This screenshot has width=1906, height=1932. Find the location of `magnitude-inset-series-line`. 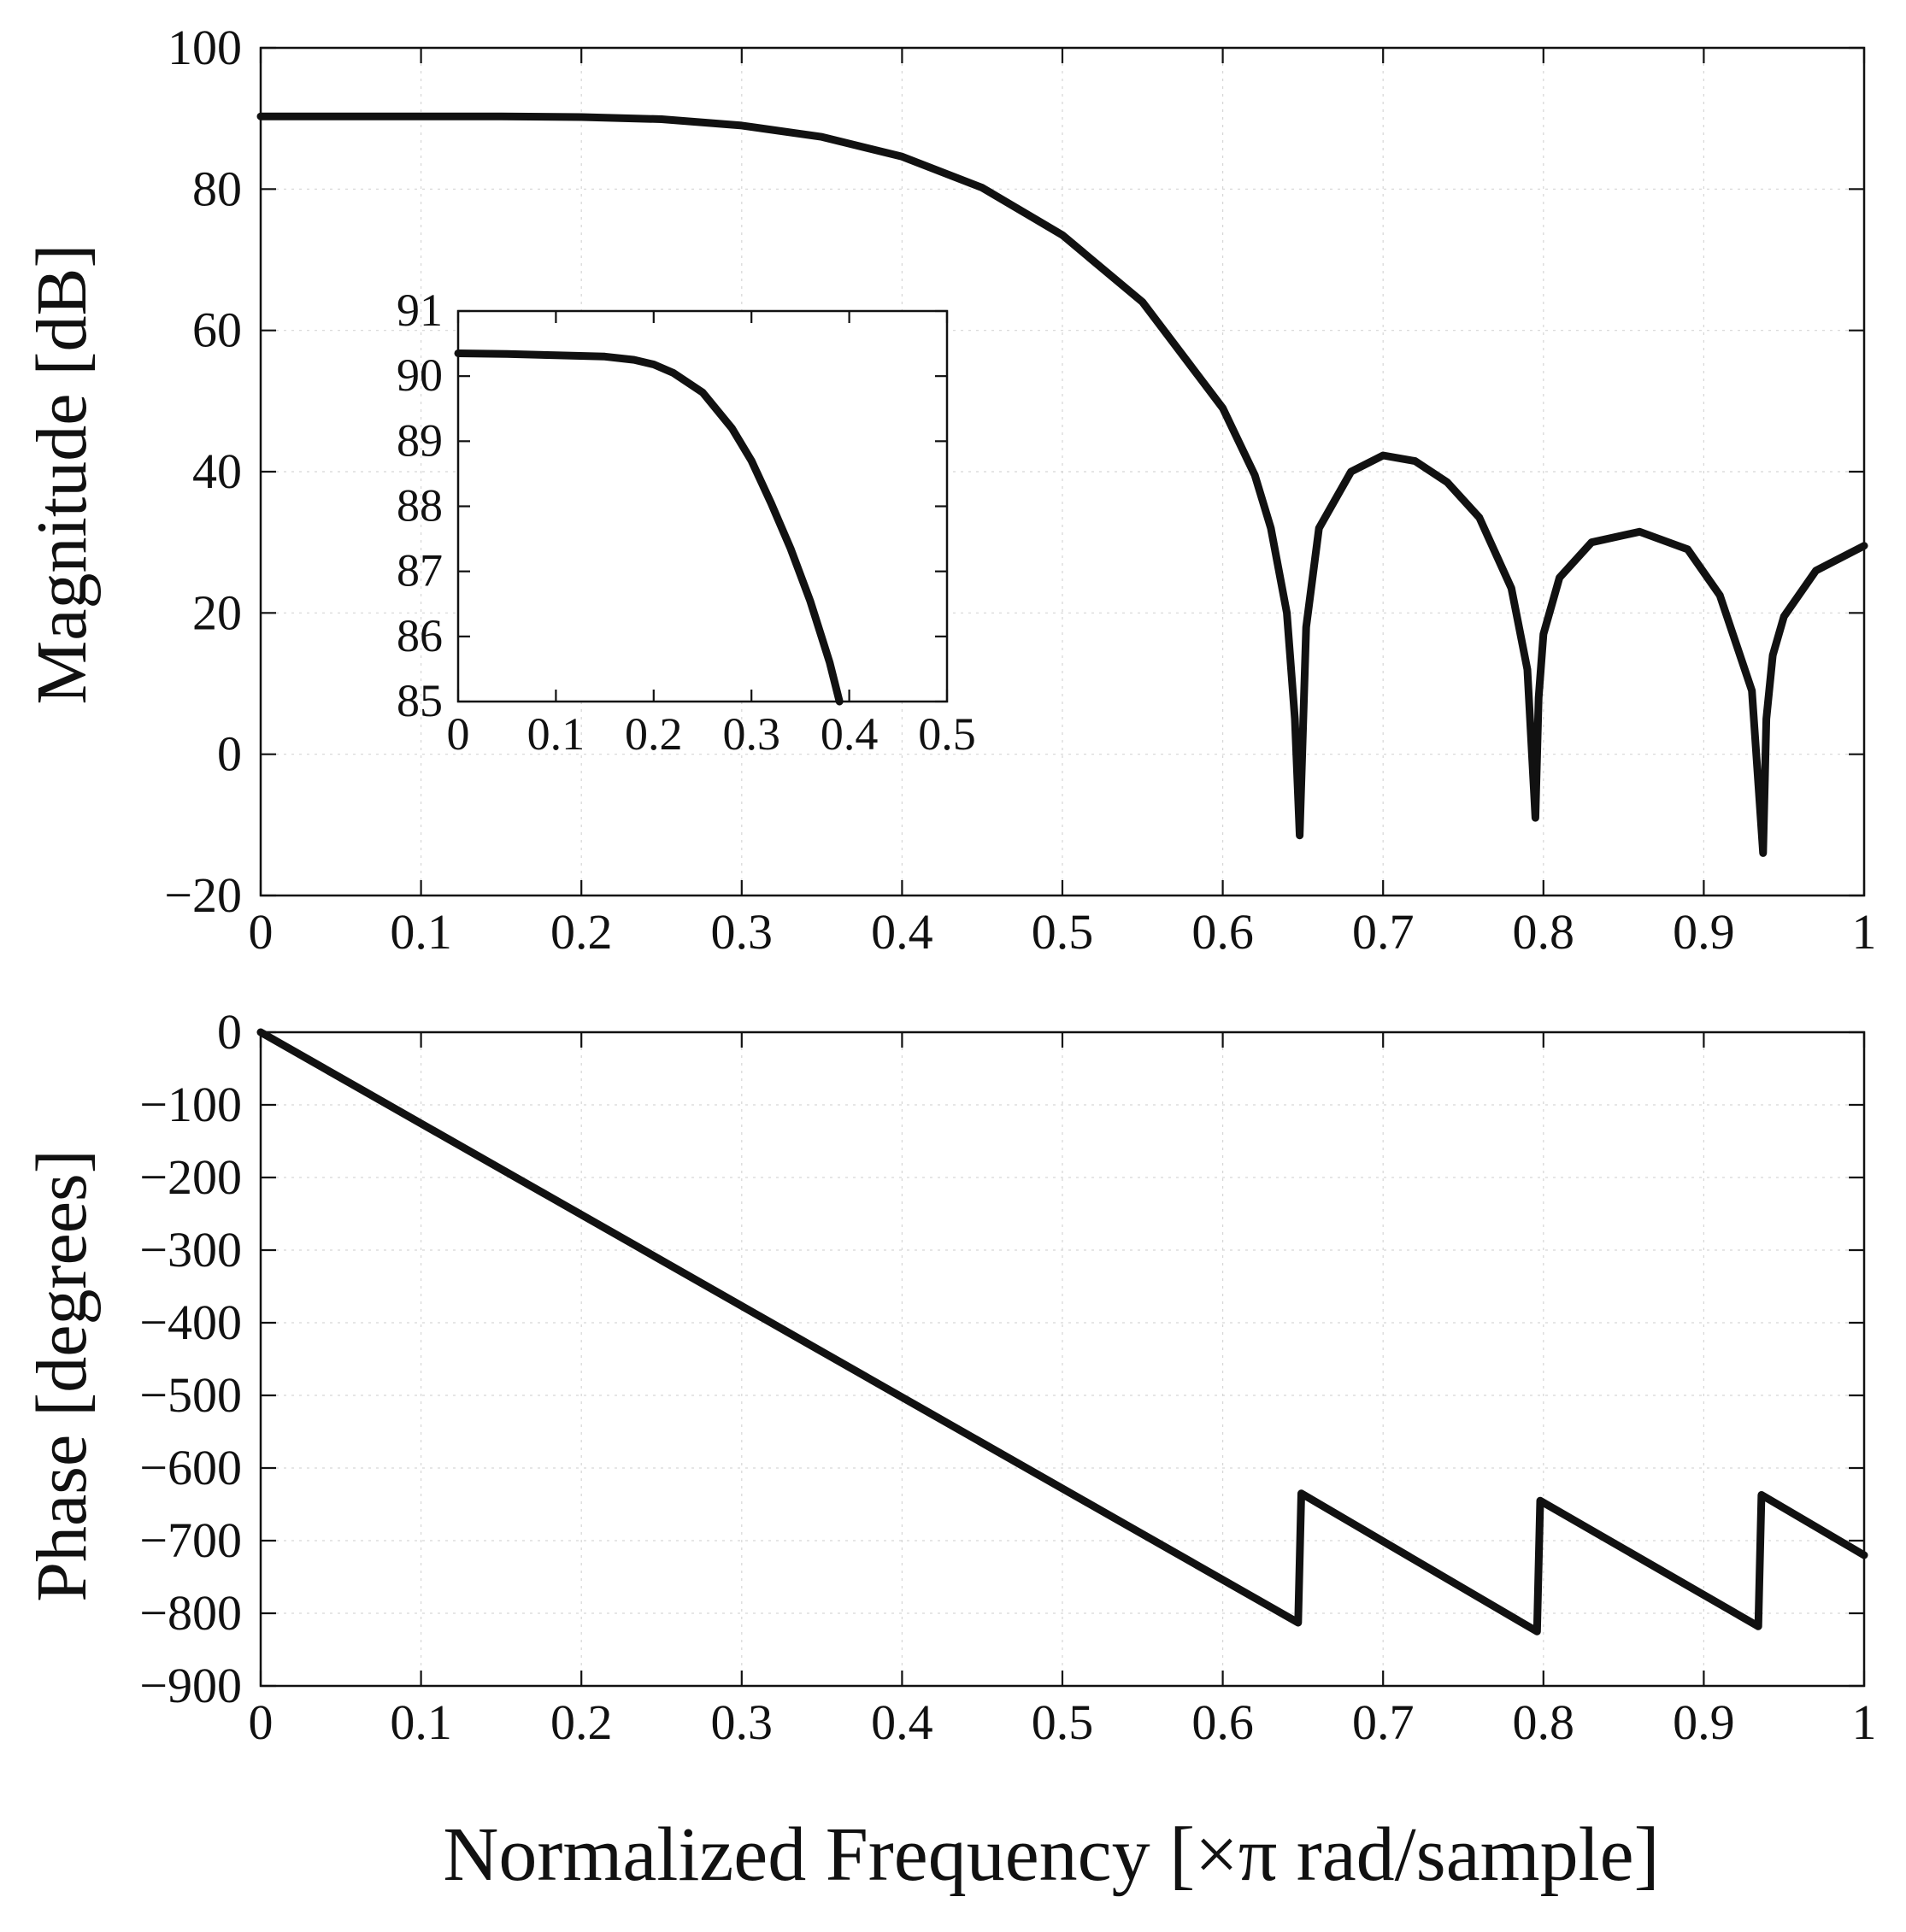

magnitude-inset-series-line is located at coordinates (649, 528).